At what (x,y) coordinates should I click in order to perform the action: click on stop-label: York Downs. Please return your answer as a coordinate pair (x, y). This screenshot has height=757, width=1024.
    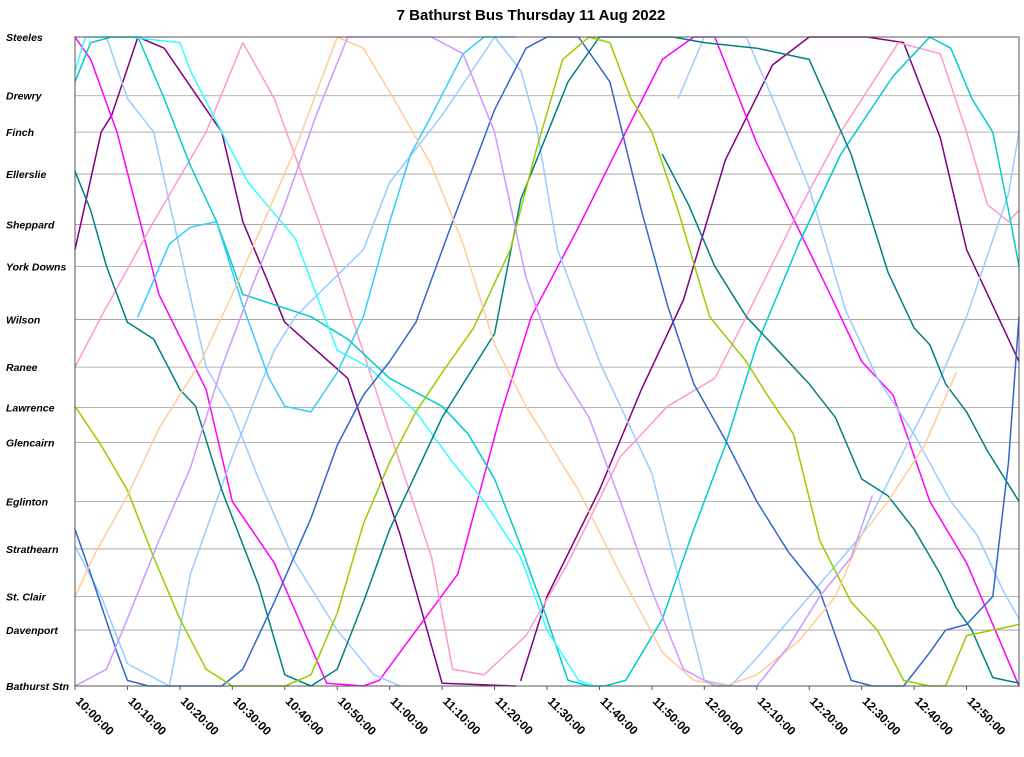
    Looking at the image, I should click on (36, 267).